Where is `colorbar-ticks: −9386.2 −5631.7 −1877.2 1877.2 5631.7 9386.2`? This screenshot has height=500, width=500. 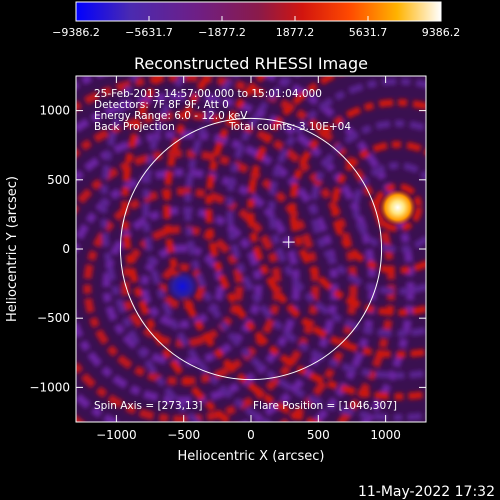
colorbar-ticks: −9386.2 −5631.7 −1877.2 1877.2 5631.7 9386.2 is located at coordinates (256, 27).